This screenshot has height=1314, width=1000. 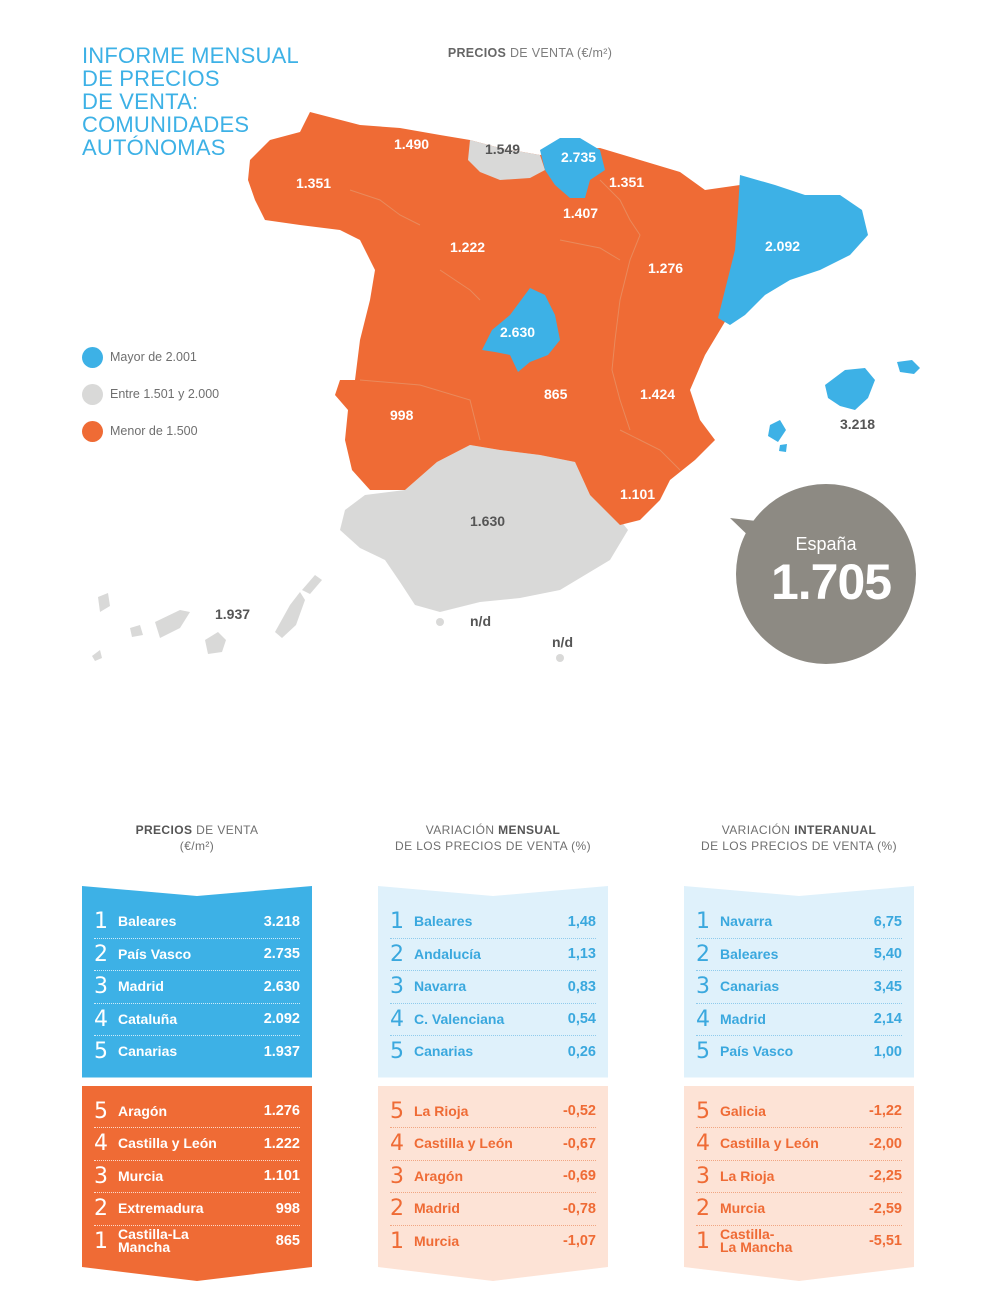 What do you see at coordinates (287, 1208) in the screenshot?
I see `region-value: 998` at bounding box center [287, 1208].